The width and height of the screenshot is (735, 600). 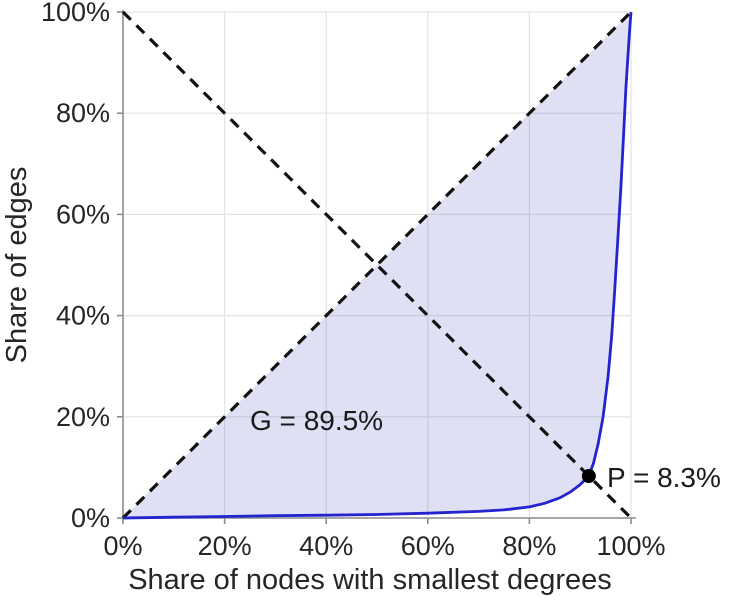 What do you see at coordinates (664, 477) in the screenshot?
I see `pareto-annotation: P = 8.3%` at bounding box center [664, 477].